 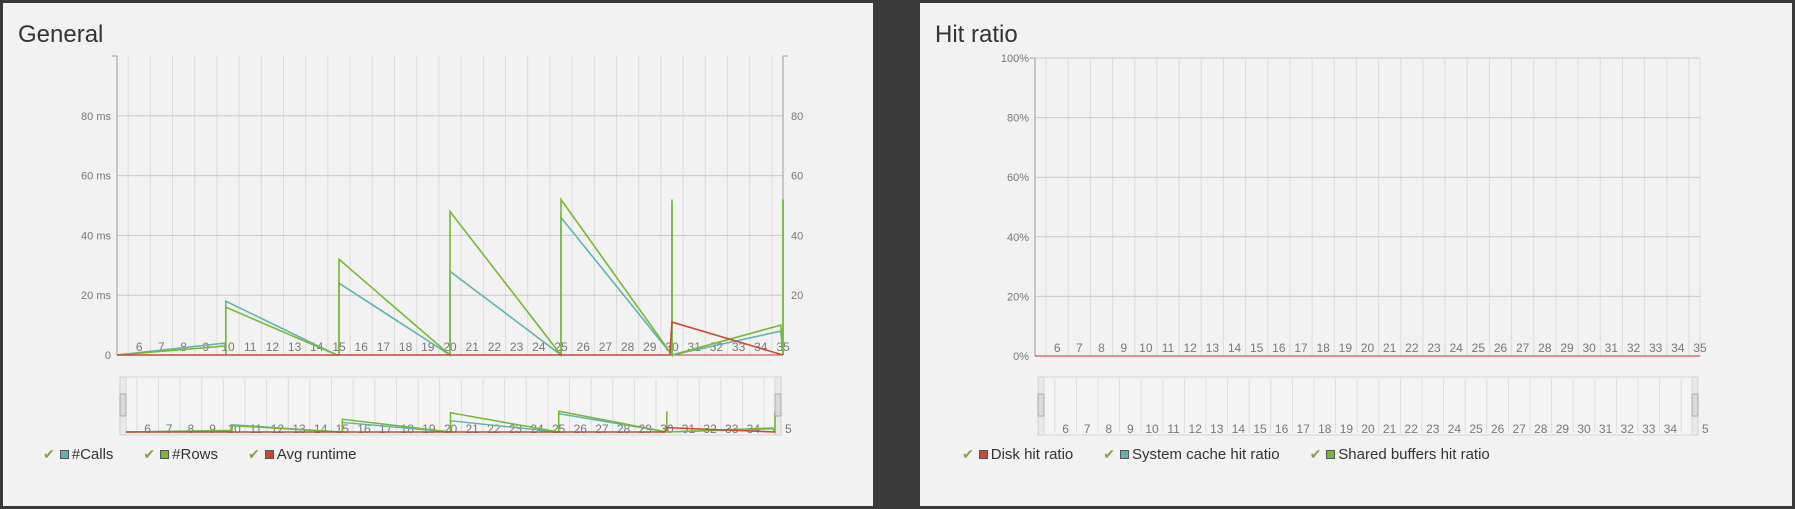 I want to click on navigator-tick-label: 20, so click(x=1368, y=429).